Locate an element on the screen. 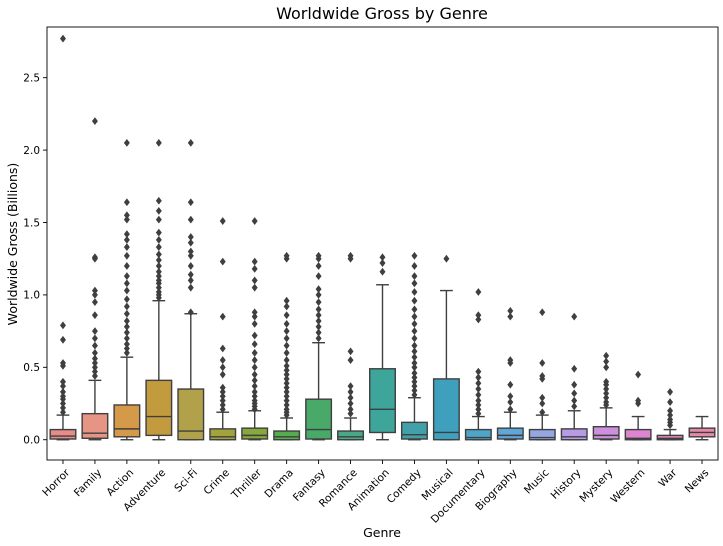  x-axis-title: Genre is located at coordinates (382, 532).